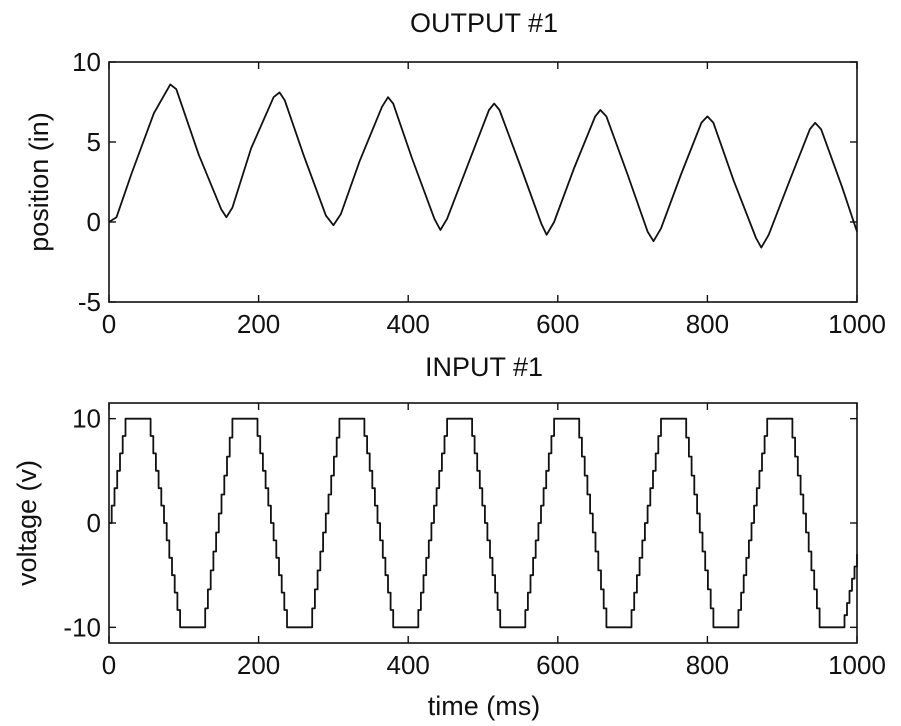 The height and width of the screenshot is (726, 901). I want to click on y-tick-label: -10, so click(82, 627).